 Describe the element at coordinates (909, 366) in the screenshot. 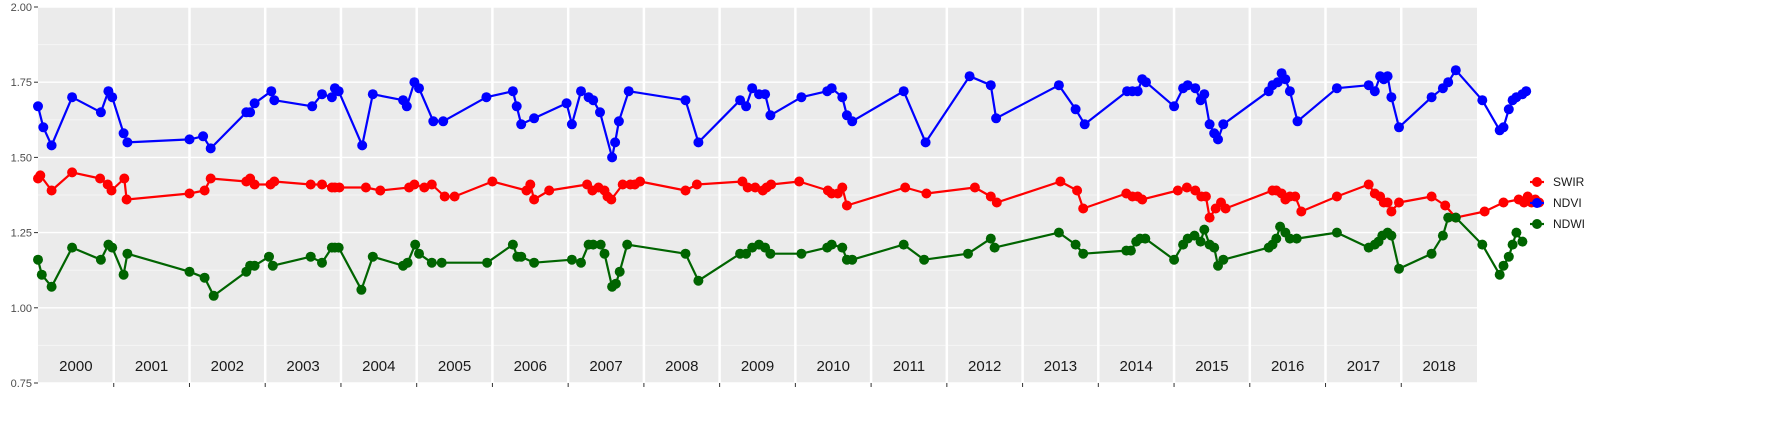

I see `year-label: 2011` at that location.